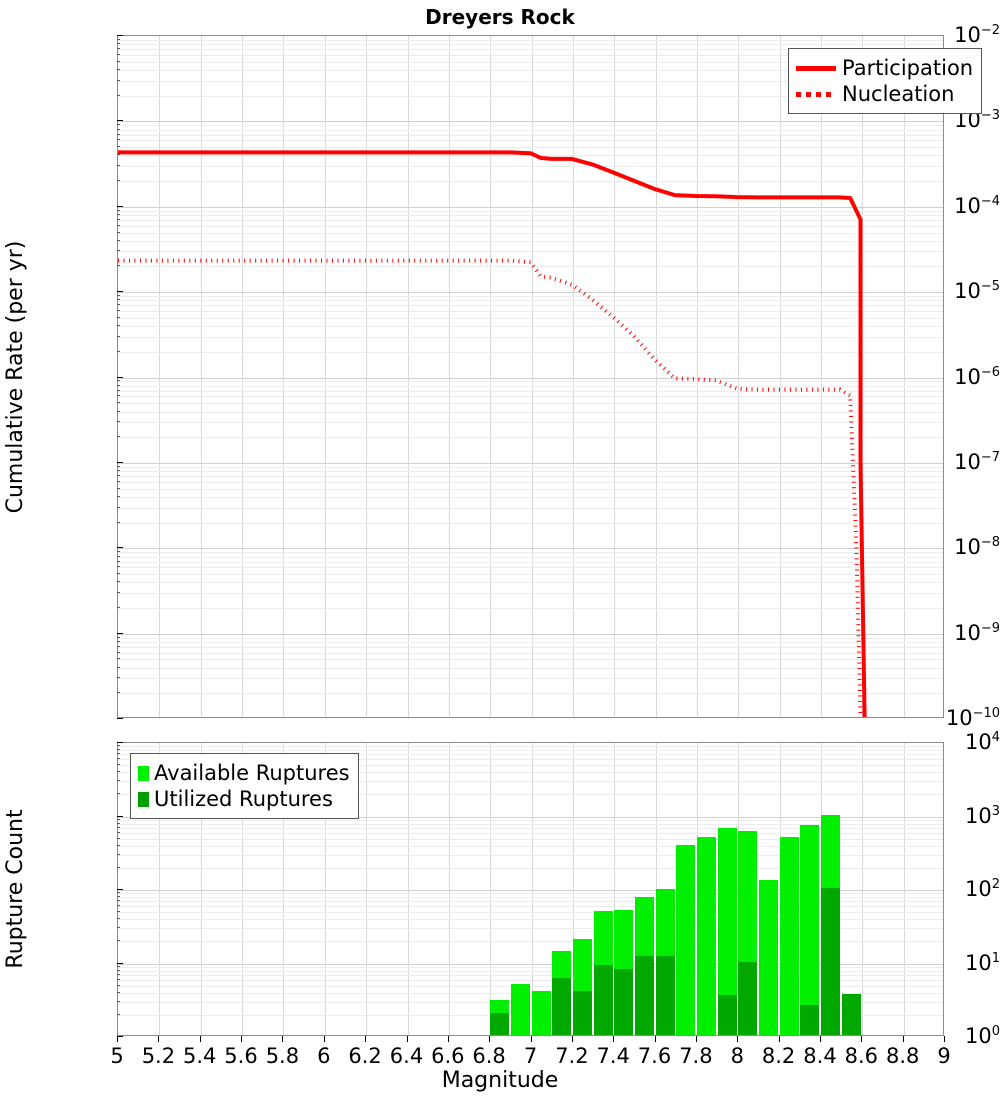 This screenshot has width=1000, height=1100. I want to click on y-tick-label: 10⁻⁴, so click(977, 205).